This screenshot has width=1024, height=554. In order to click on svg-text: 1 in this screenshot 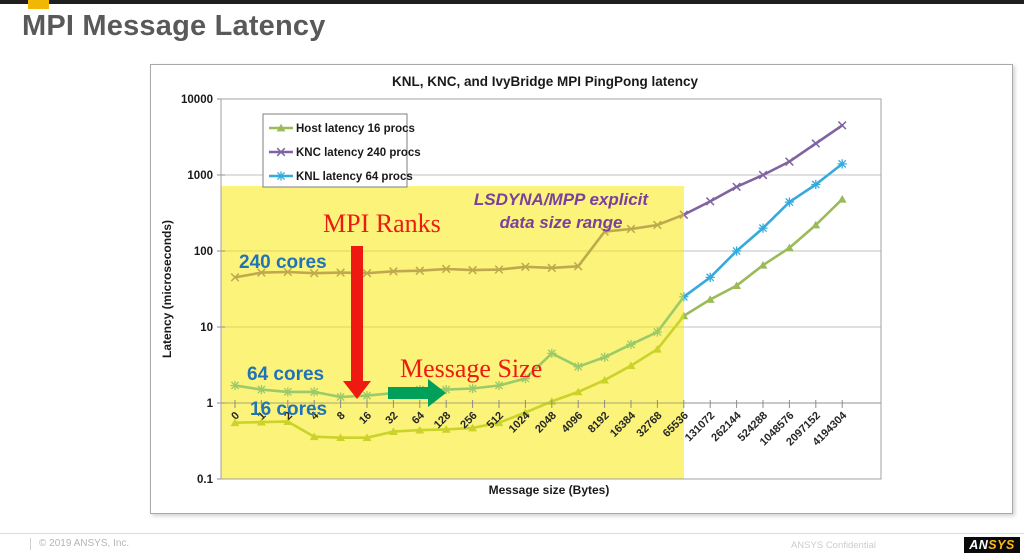, I will do `click(210, 404)`.